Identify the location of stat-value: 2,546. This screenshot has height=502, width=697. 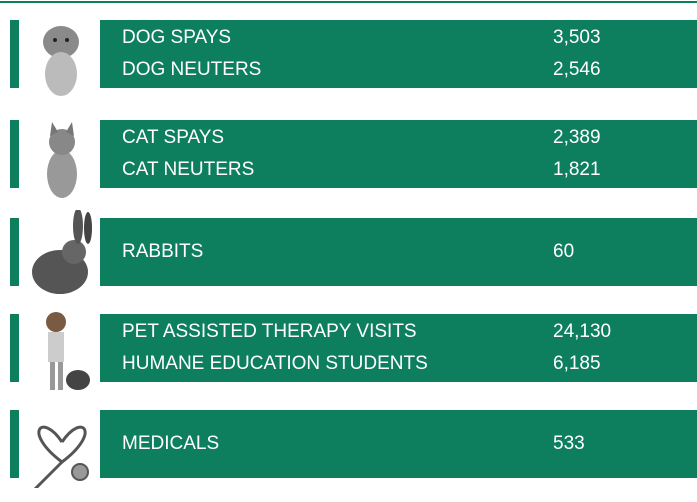
(577, 69).